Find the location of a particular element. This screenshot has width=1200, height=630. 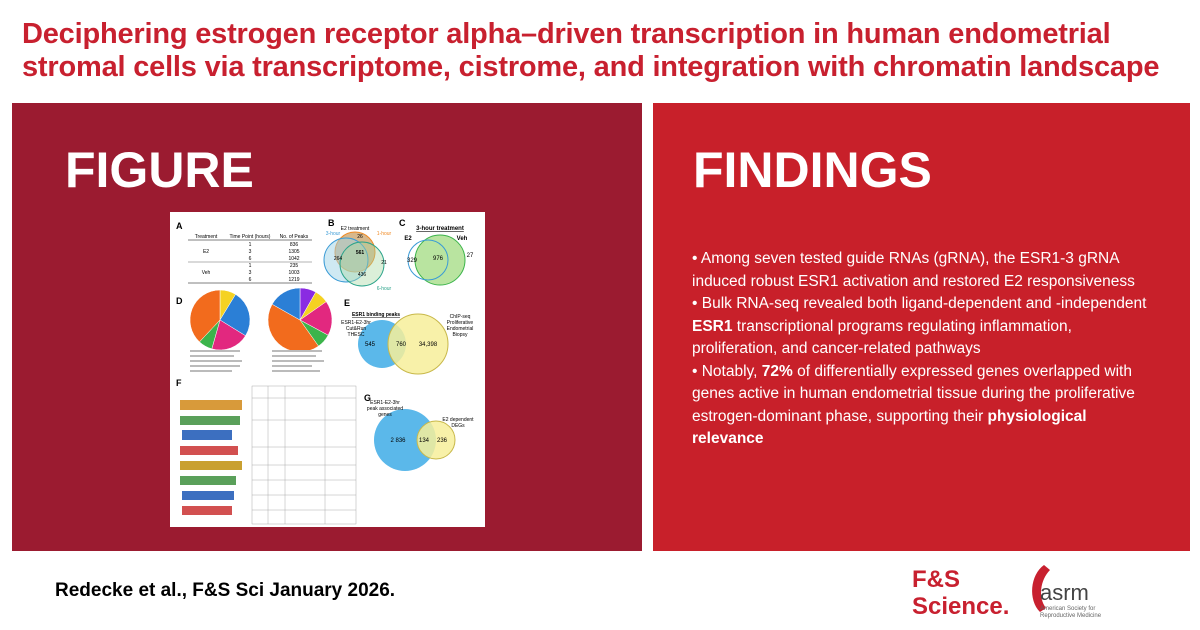

label: C is located at coordinates (402, 223).